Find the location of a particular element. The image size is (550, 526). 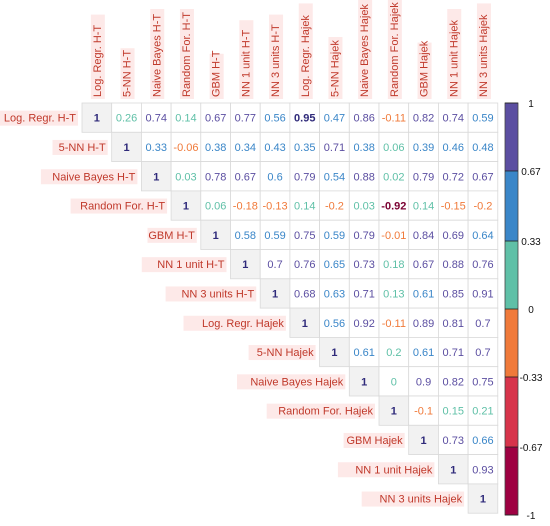

cell-value: 0.43 is located at coordinates (274, 148).